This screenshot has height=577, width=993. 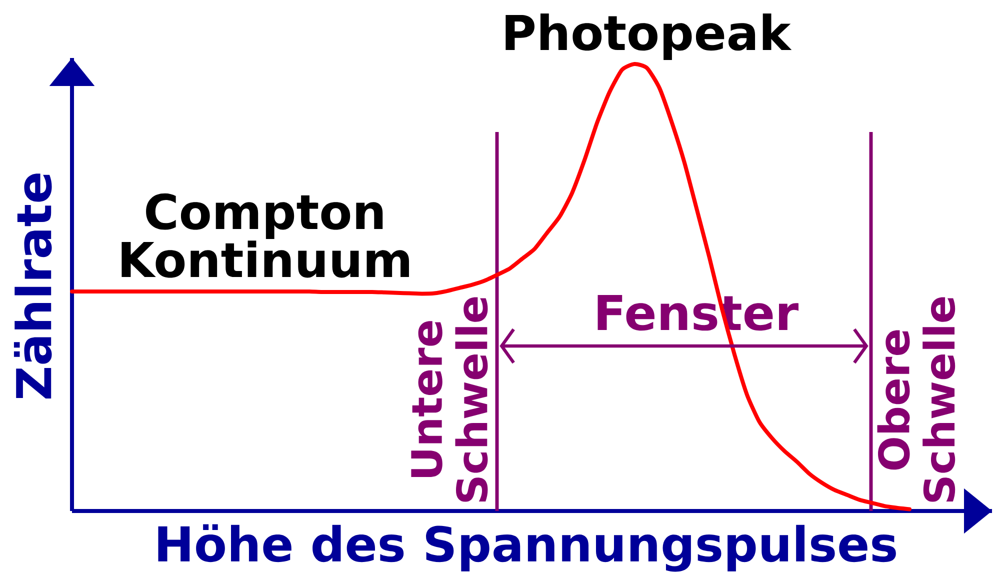 What do you see at coordinates (33, 286) in the screenshot?
I see `y-axis-title: Zählrate` at bounding box center [33, 286].